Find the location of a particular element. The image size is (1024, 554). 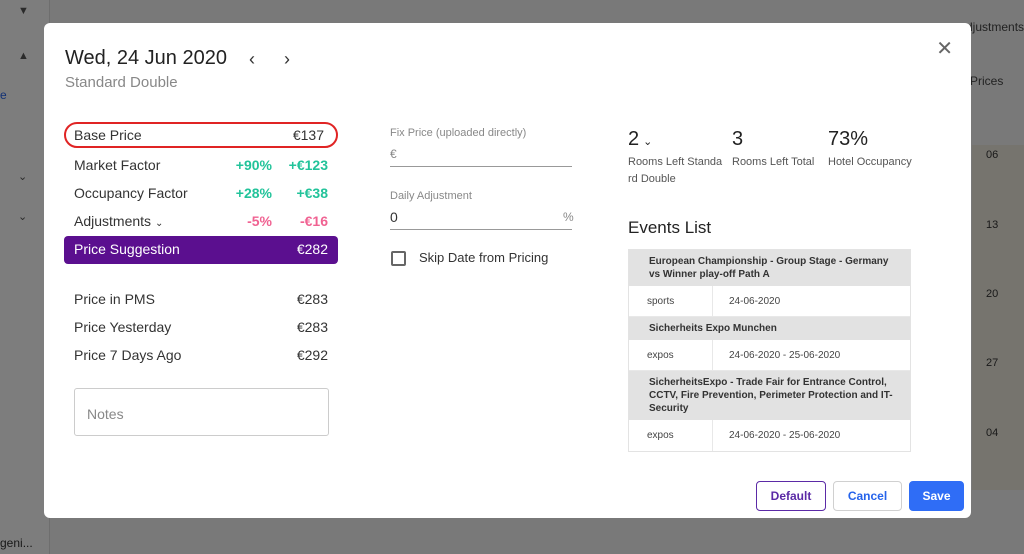

adjustments-label: Adjustments ⌄ is located at coordinates (118, 221).